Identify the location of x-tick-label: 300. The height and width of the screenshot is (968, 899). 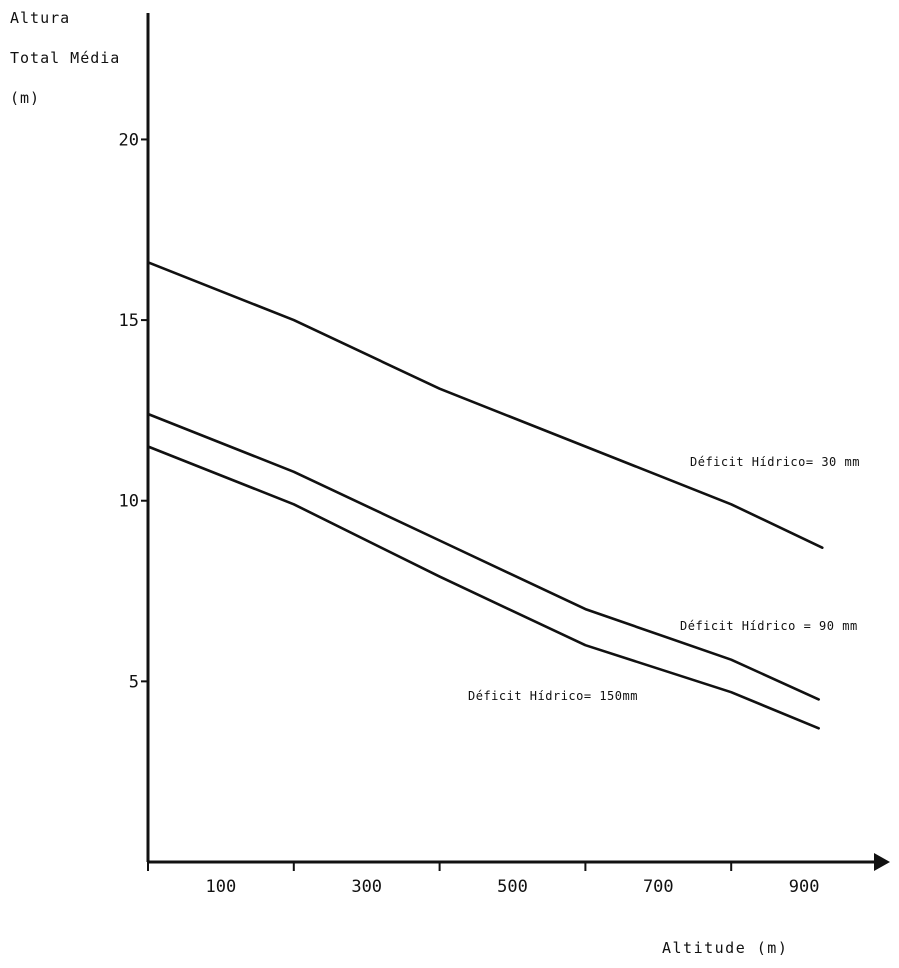
(366, 887).